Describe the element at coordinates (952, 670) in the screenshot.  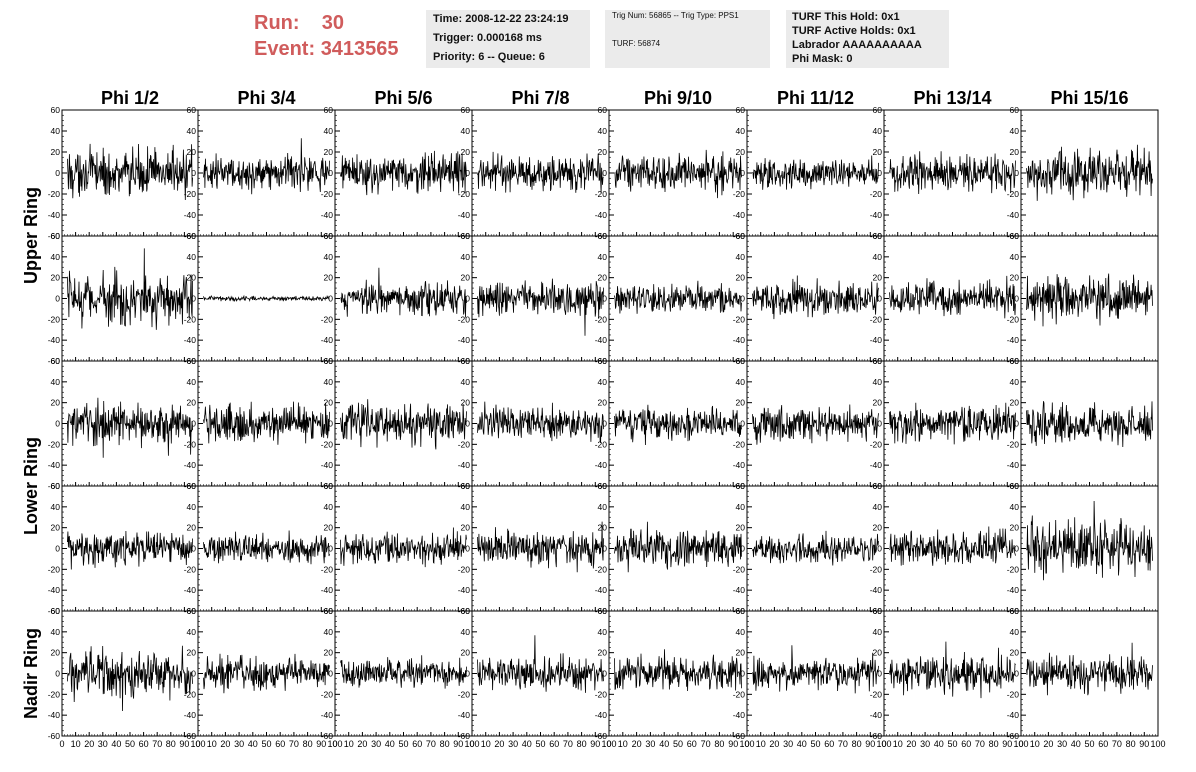
I see `waveform-trace-r5-c7` at that location.